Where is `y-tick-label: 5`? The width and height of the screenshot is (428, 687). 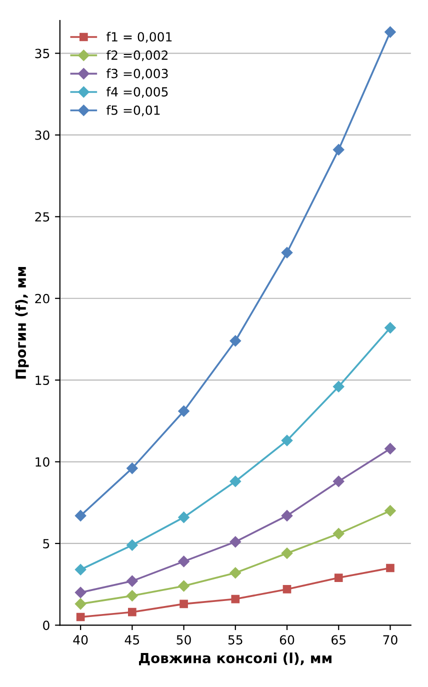
y-tick-label: 5 is located at coordinates (46, 543).